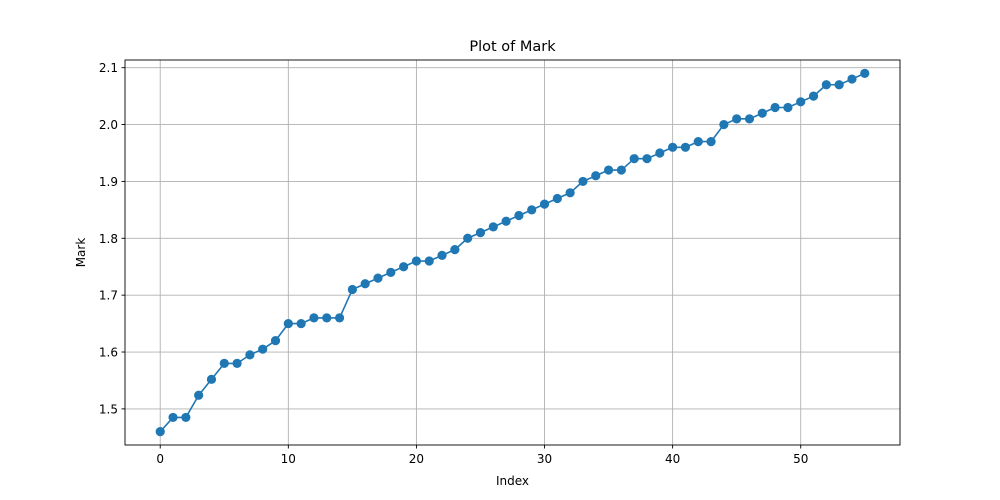 The image size is (1000, 500). What do you see at coordinates (108, 239) in the screenshot?
I see `y-tick-label: 1.8` at bounding box center [108, 239].